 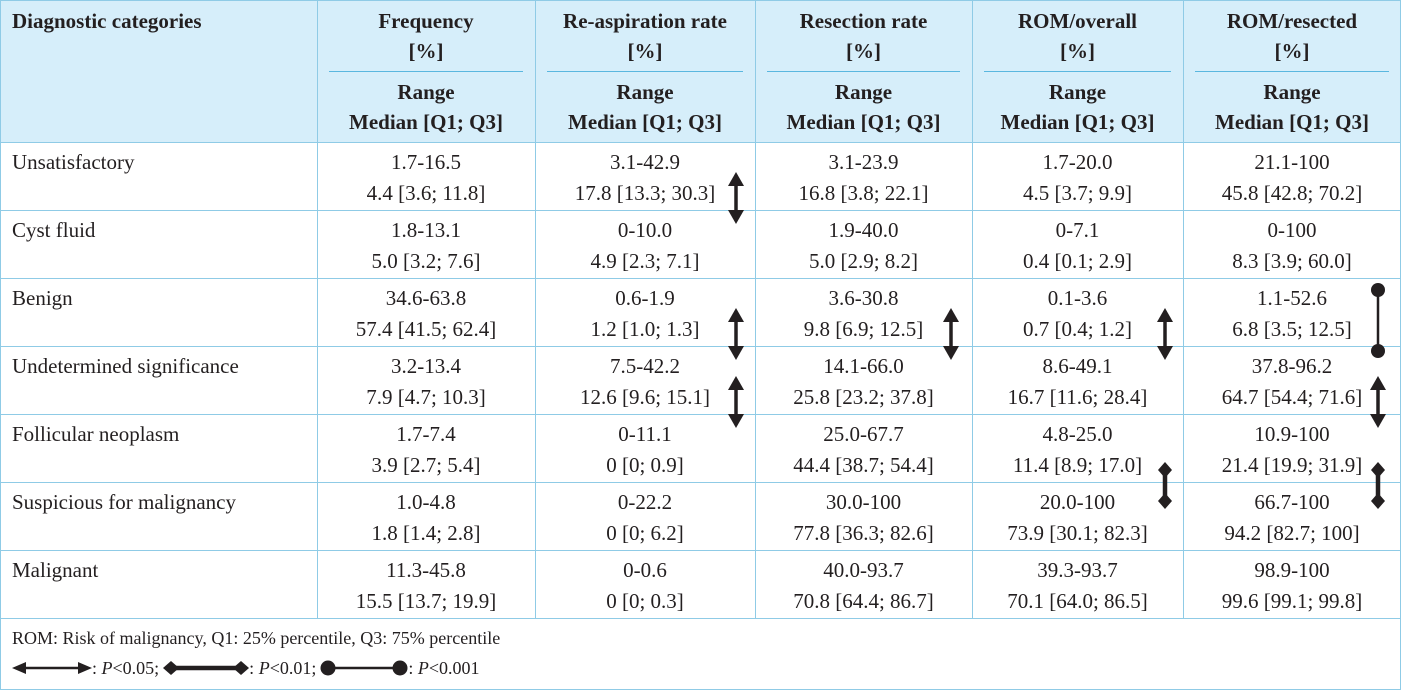 I want to click on row-category-label: Suspicious for malignancy, so click(x=124, y=502).